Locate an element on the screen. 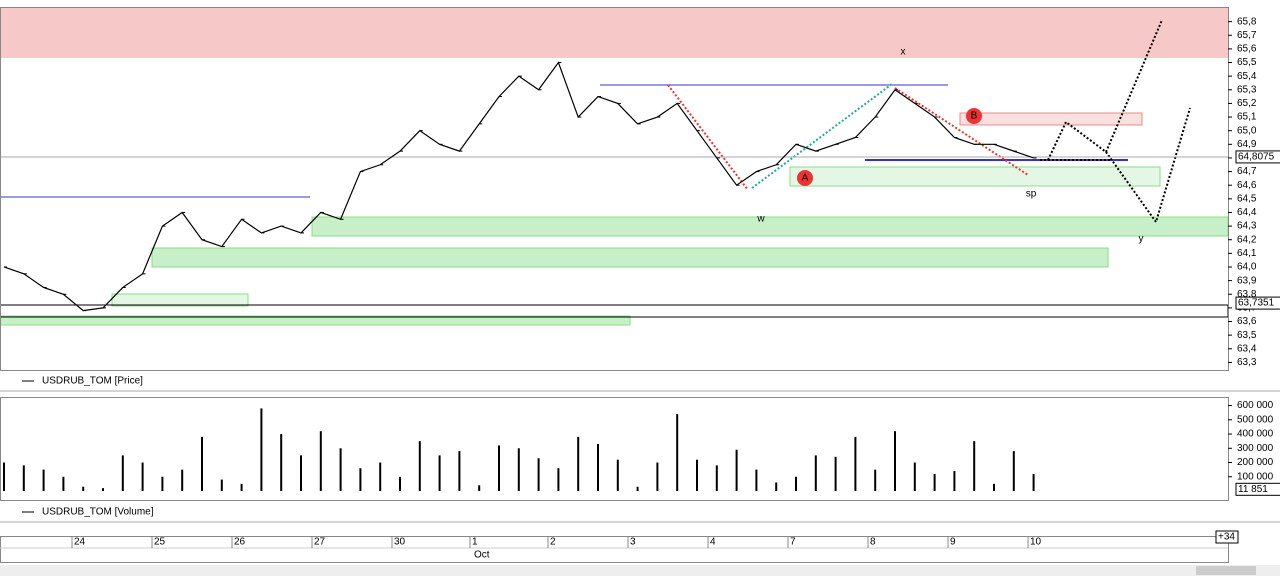 This screenshot has height=581, width=1280. y-tick-label: 65,1 is located at coordinates (1247, 117).